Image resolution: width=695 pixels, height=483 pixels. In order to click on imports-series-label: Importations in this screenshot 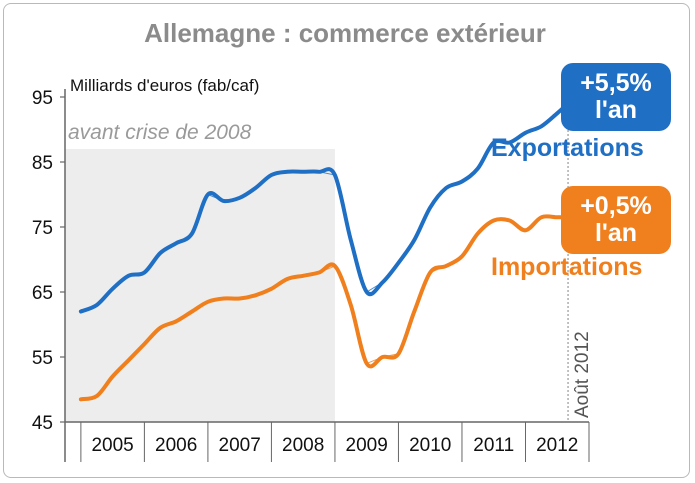, I will do `click(567, 267)`.